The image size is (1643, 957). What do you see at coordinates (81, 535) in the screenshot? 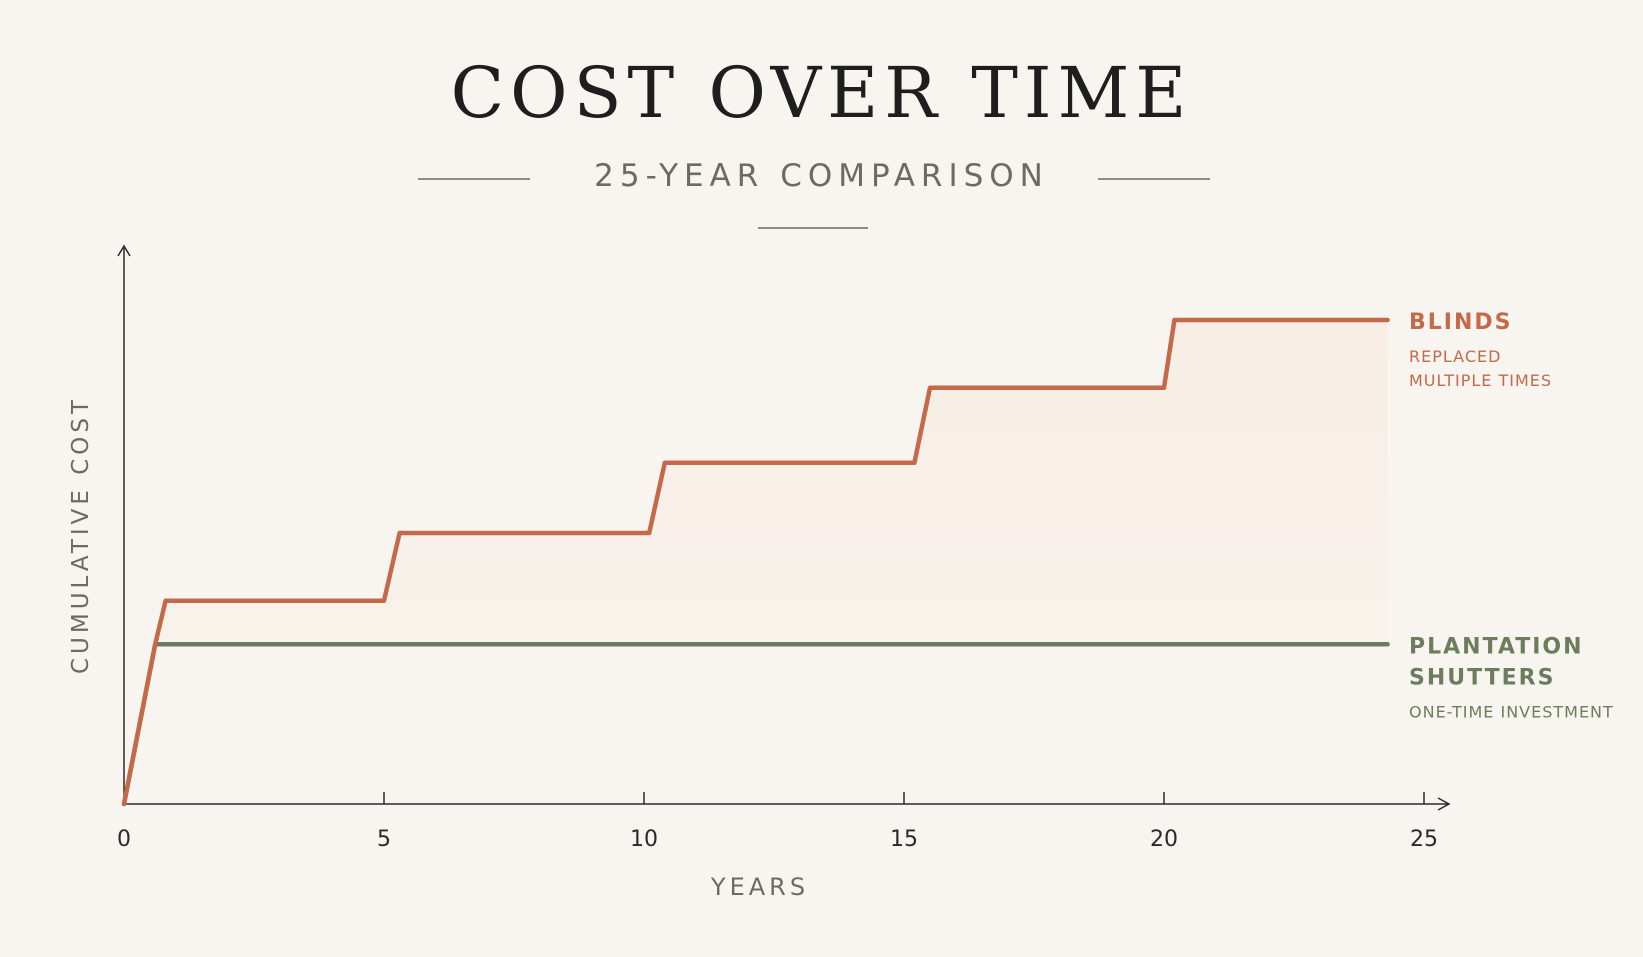
I see `y-axis-title: CUMULATIVE COST` at bounding box center [81, 535].